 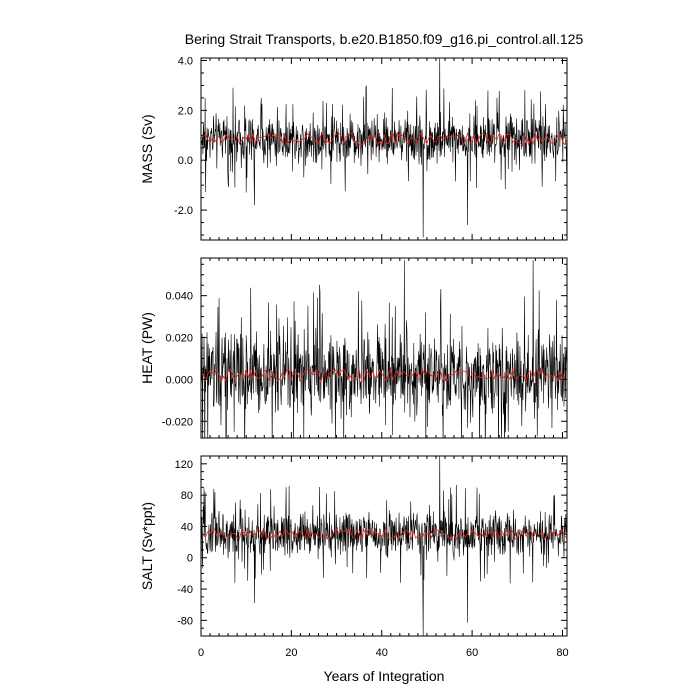 I want to click on mass-plot-frame, so click(x=384, y=149).